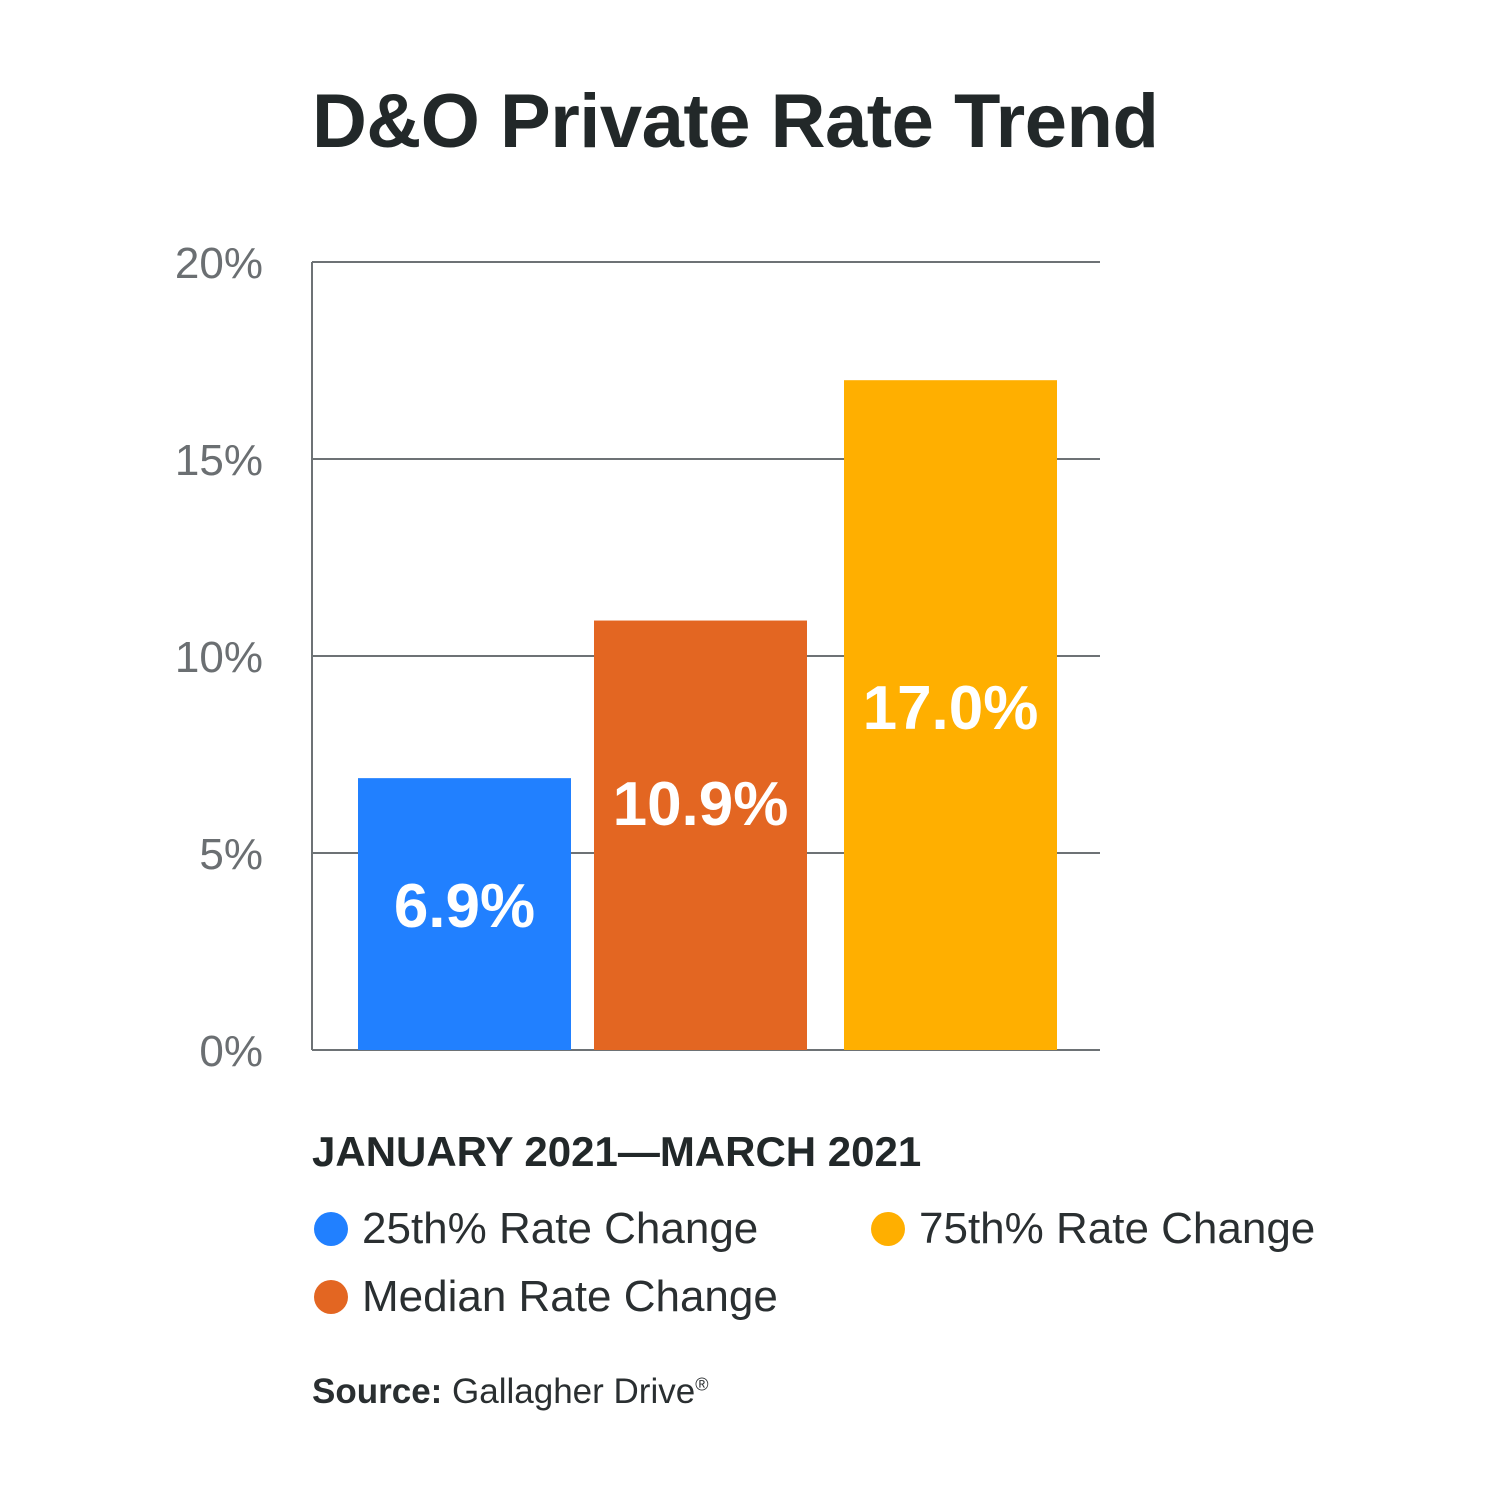 The width and height of the screenshot is (1500, 1500). What do you see at coordinates (231, 1051) in the screenshot?
I see `y-tick-label: 0%` at bounding box center [231, 1051].